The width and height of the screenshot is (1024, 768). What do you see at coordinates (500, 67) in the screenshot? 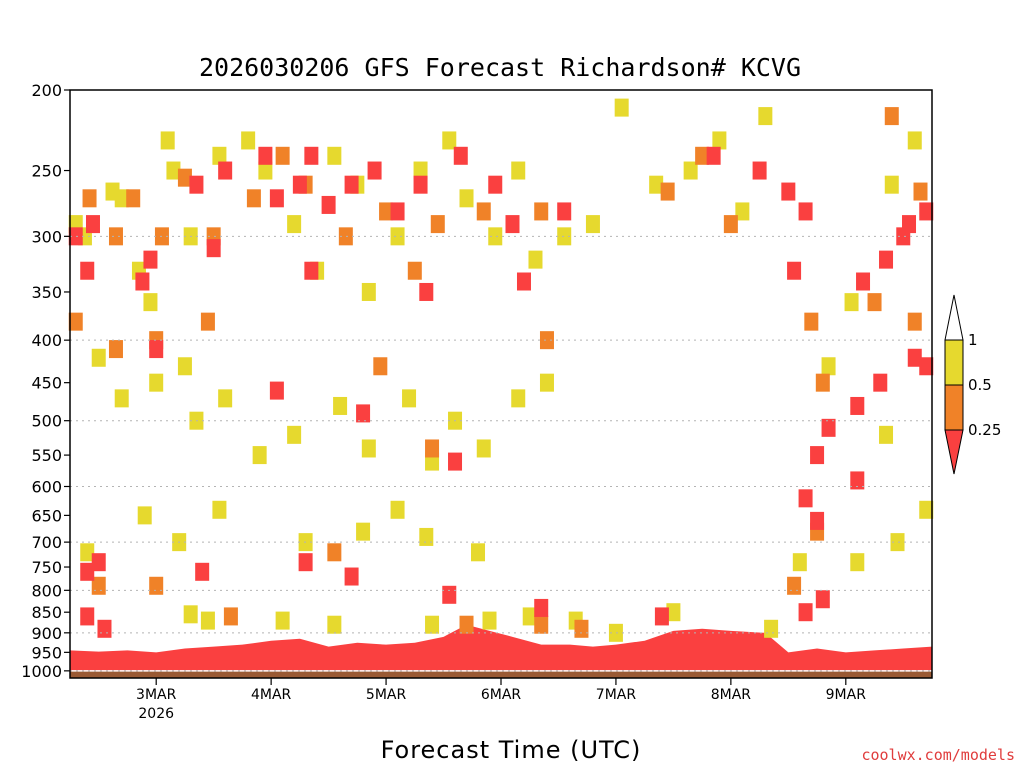
I see `chart-title: 2026030206 GFS Forecast Richardson# KCVG` at bounding box center [500, 67].